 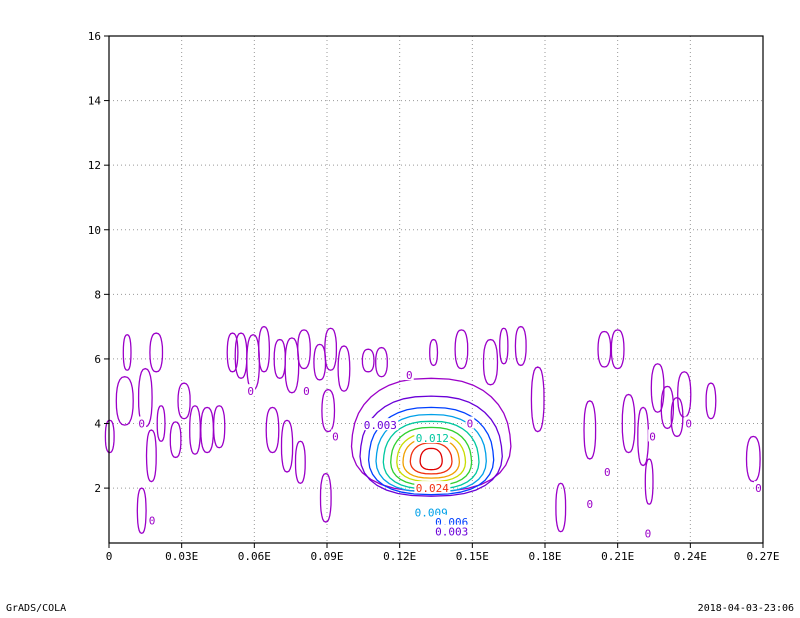 I want to click on x-tick-label: 0.12E, so click(x=399, y=556).